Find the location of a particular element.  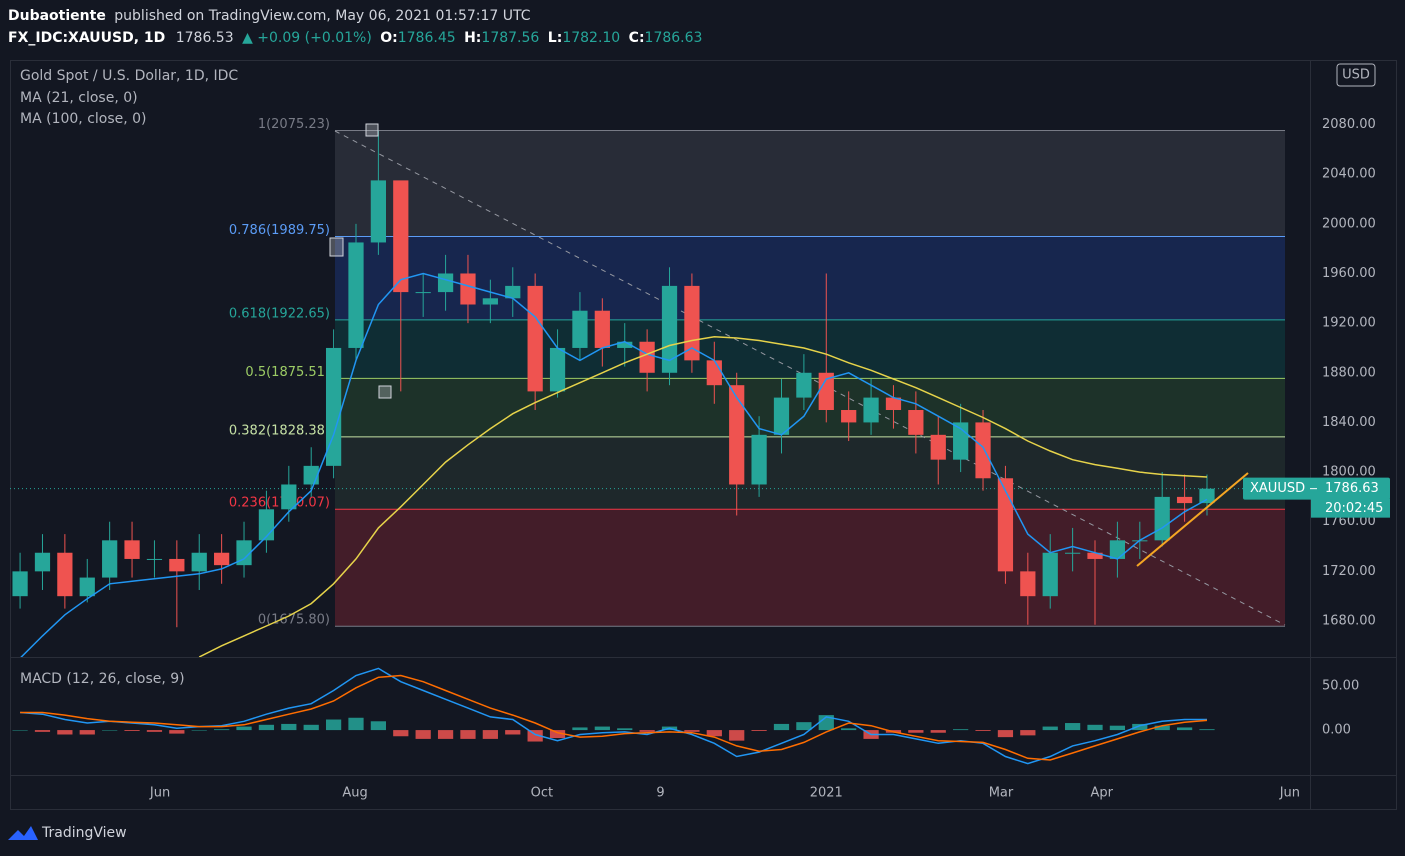

ohlc-key: H: is located at coordinates (472, 38).